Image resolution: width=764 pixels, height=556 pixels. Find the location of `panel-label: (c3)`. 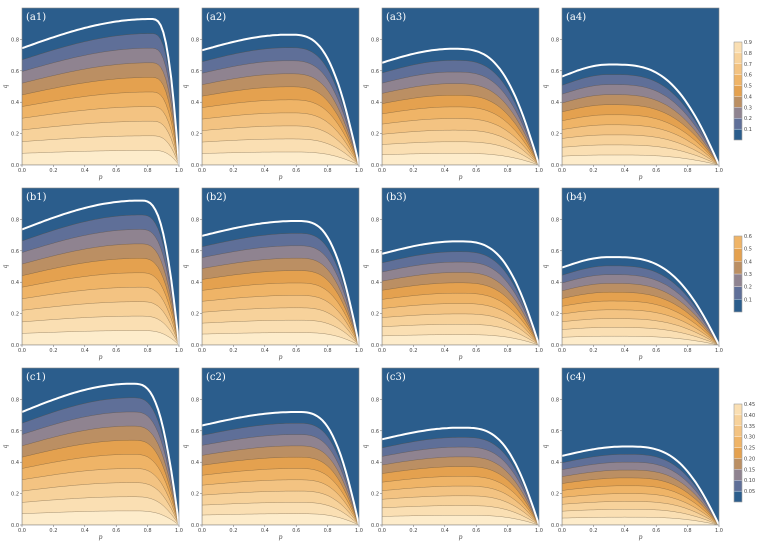

panel-label: (c3) is located at coordinates (396, 377).